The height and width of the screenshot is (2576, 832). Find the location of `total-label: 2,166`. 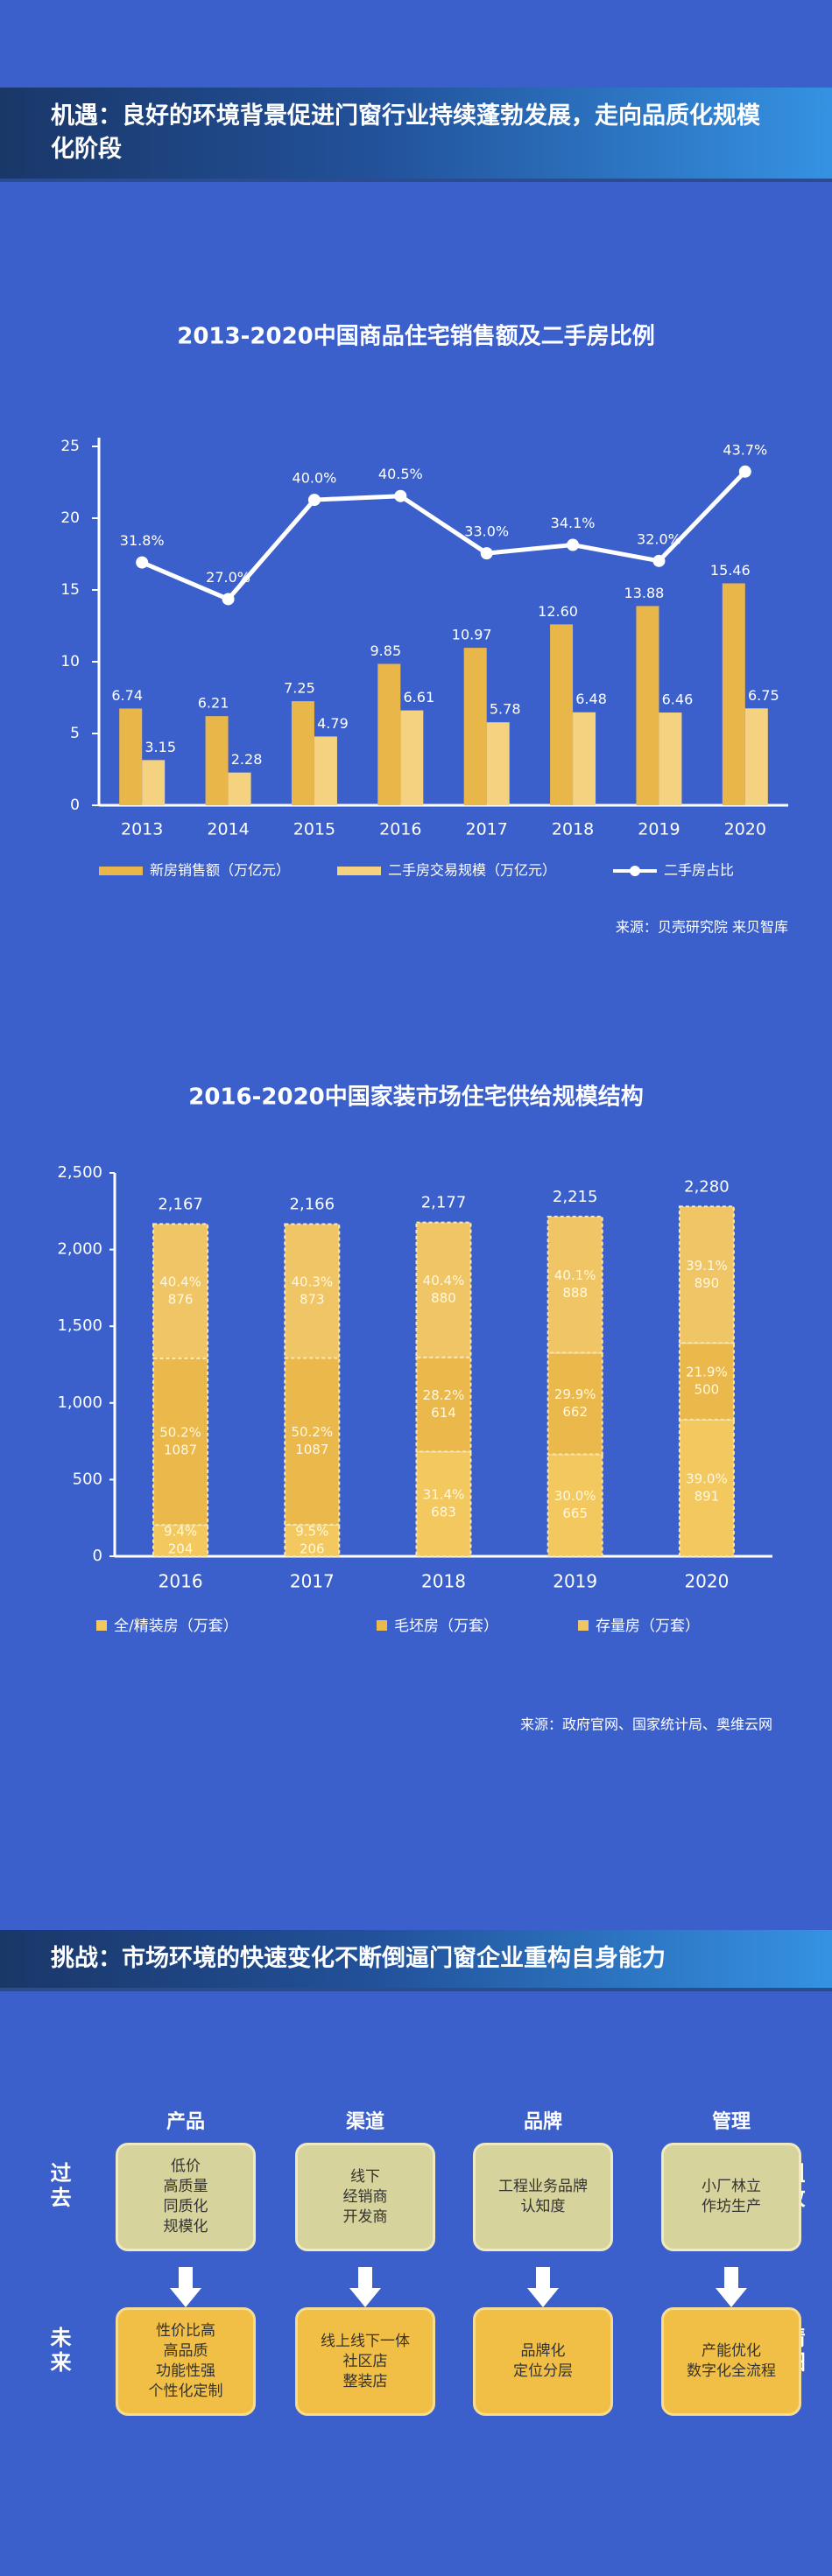

total-label: 2,166 is located at coordinates (312, 1205).